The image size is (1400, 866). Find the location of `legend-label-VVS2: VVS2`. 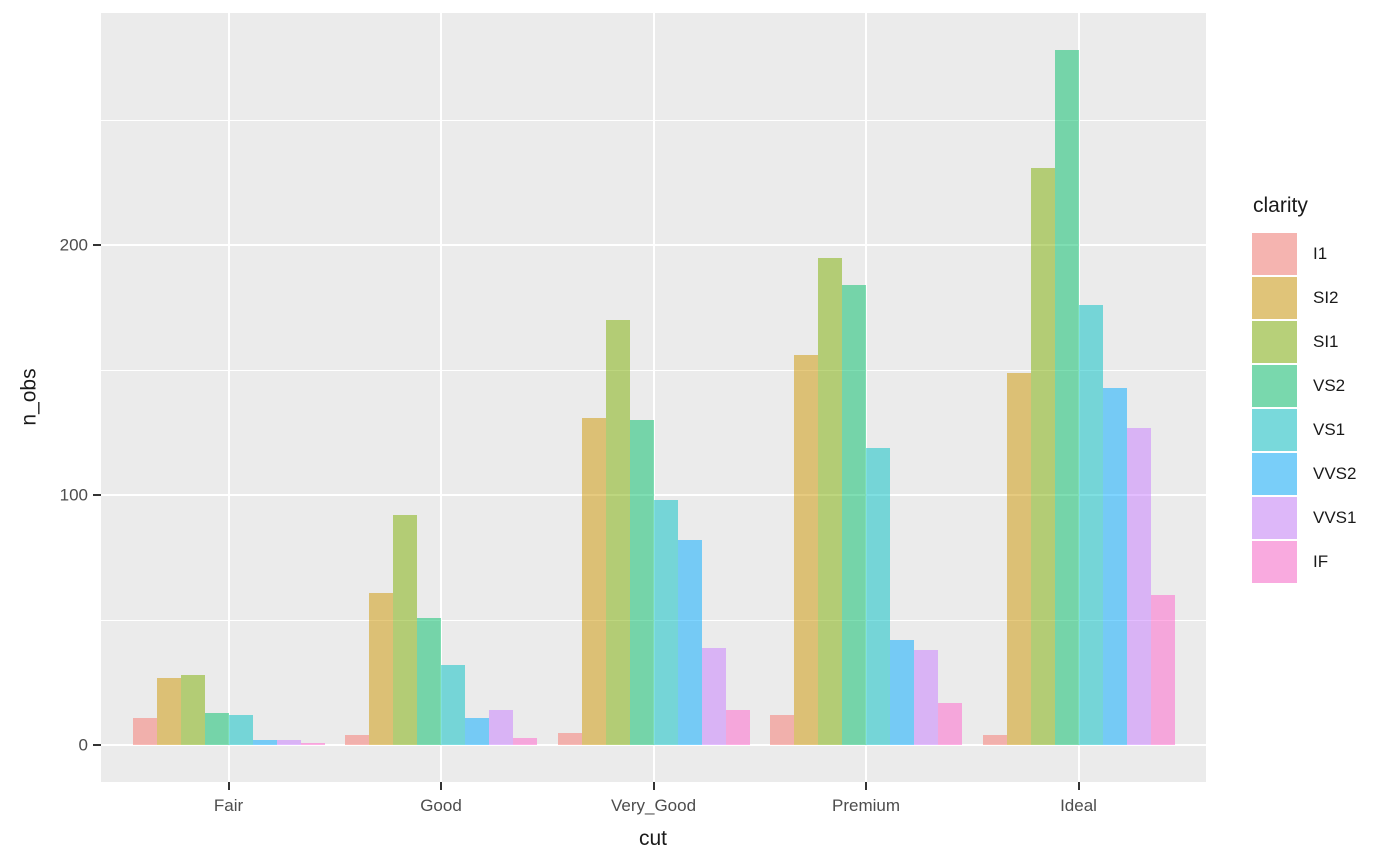

legend-label-VVS2: VVS2 is located at coordinates (1335, 473).